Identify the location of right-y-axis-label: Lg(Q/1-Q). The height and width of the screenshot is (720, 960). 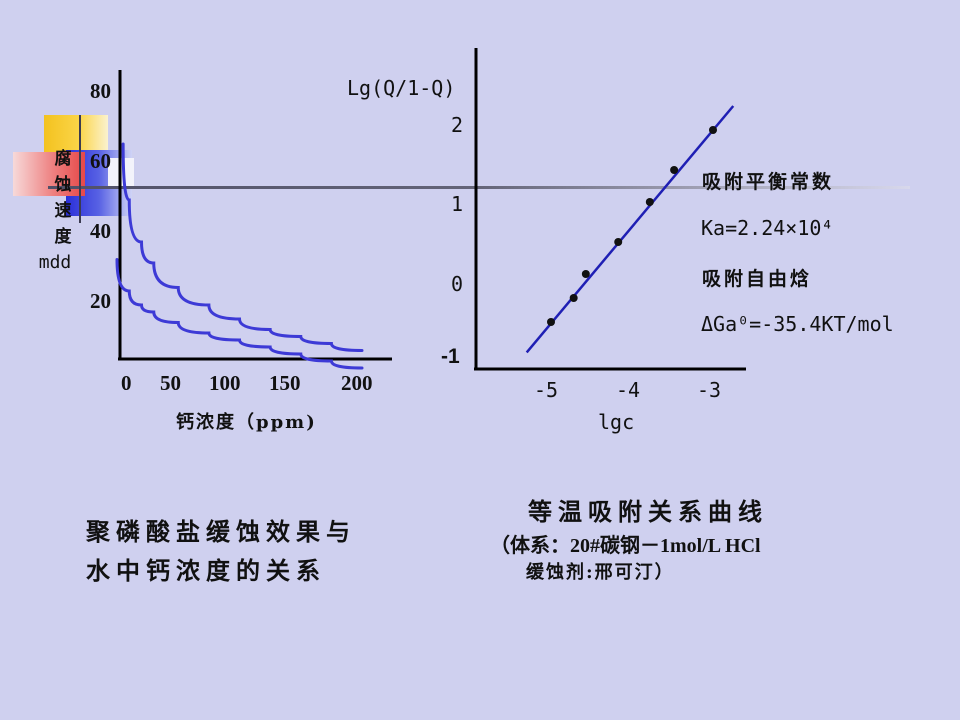
(401, 88).